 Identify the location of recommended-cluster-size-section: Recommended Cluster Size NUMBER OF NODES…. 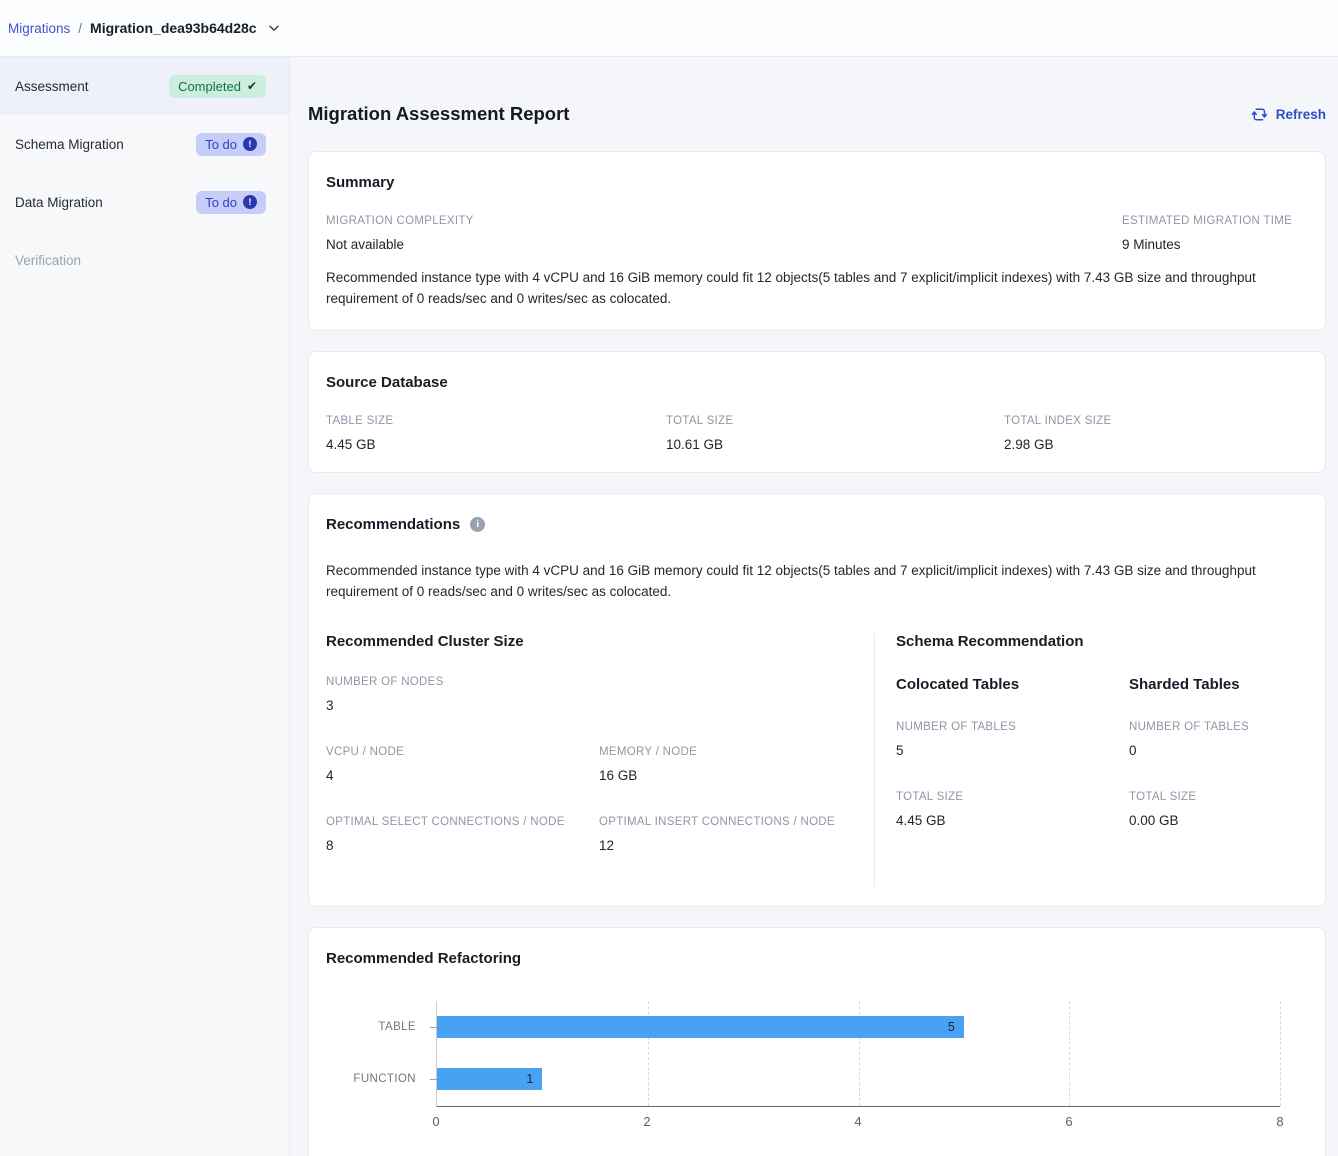
(600, 759).